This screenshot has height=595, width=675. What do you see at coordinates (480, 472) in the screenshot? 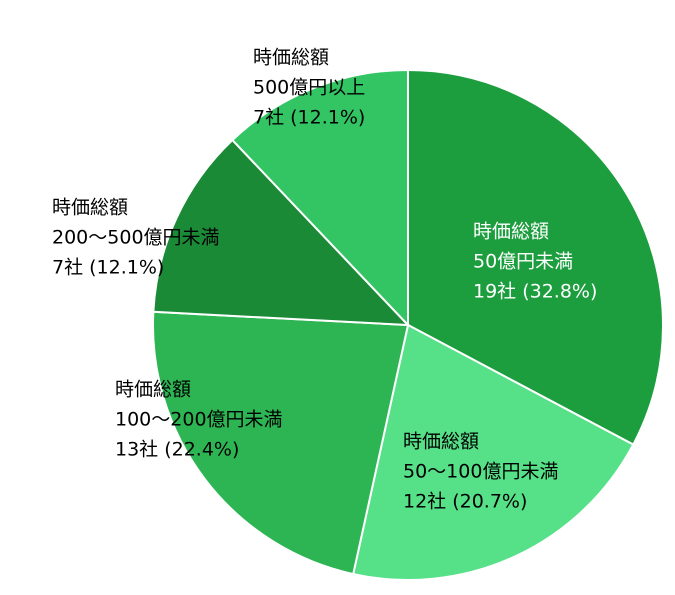
I see `slice-label: 50〜100億円未満` at bounding box center [480, 472].